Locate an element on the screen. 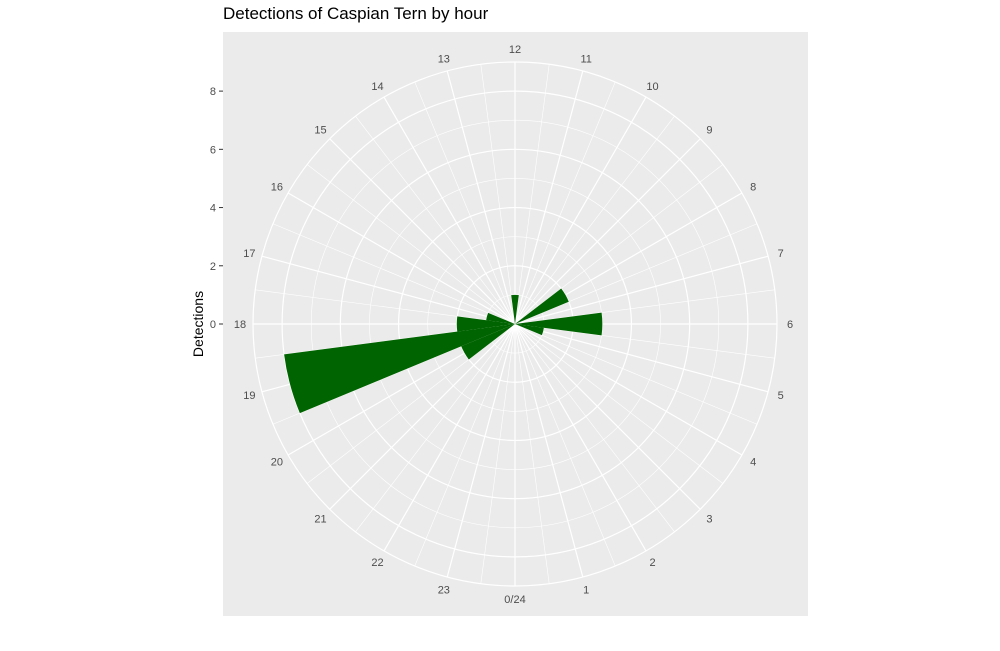 This screenshot has height=651, width=1000. y-axis: 0 2 4 6 8 is located at coordinates (216, 208).